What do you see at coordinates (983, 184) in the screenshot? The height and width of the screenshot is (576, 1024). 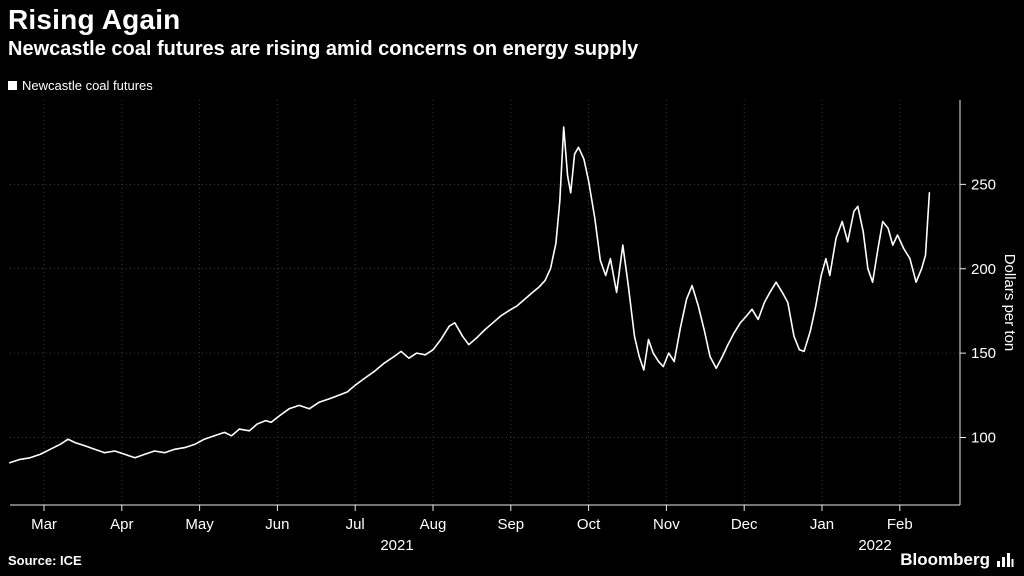 I see `y-tick-label: 250` at bounding box center [983, 184].